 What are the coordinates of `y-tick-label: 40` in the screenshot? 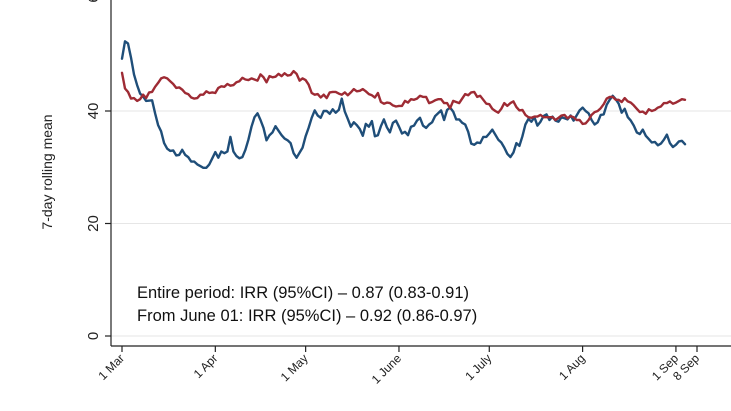 It's located at (93, 111).